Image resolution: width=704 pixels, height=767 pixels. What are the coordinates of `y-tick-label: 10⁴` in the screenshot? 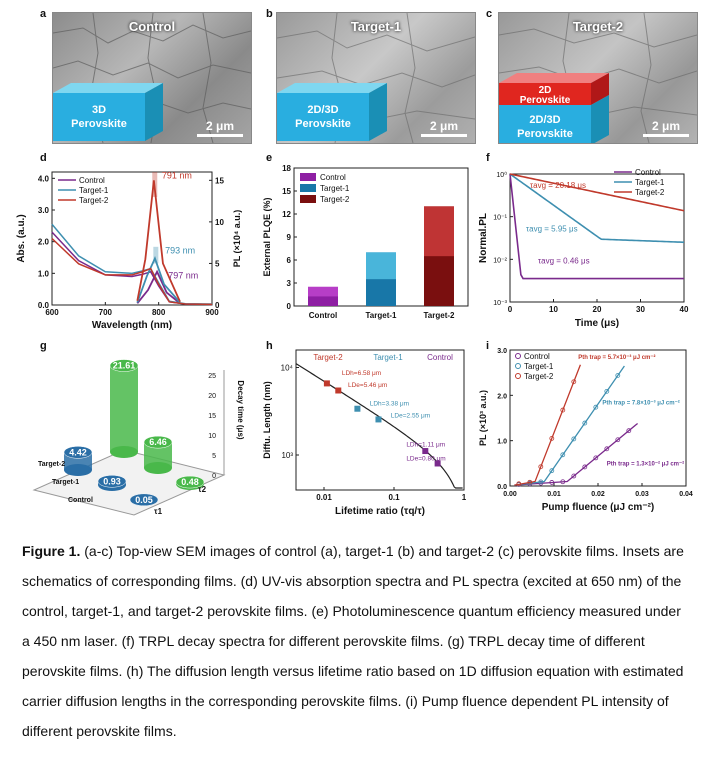 It's located at (287, 368).